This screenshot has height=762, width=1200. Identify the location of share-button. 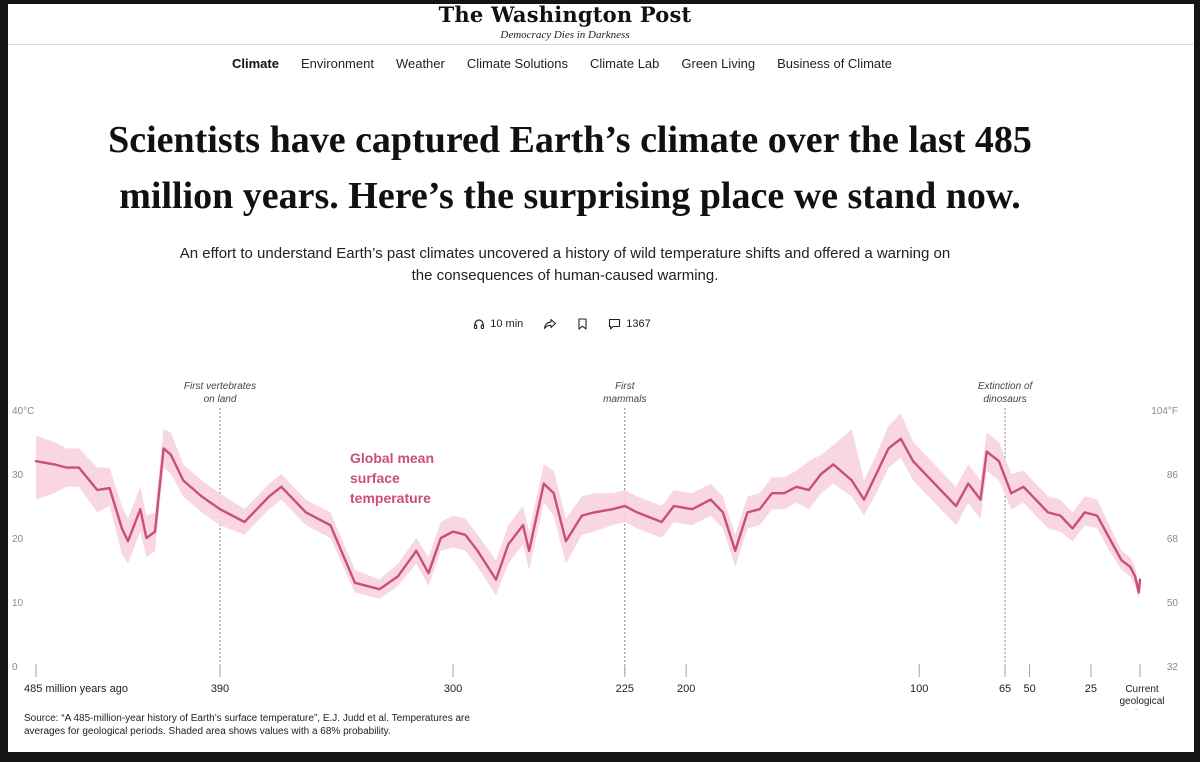
(550, 324).